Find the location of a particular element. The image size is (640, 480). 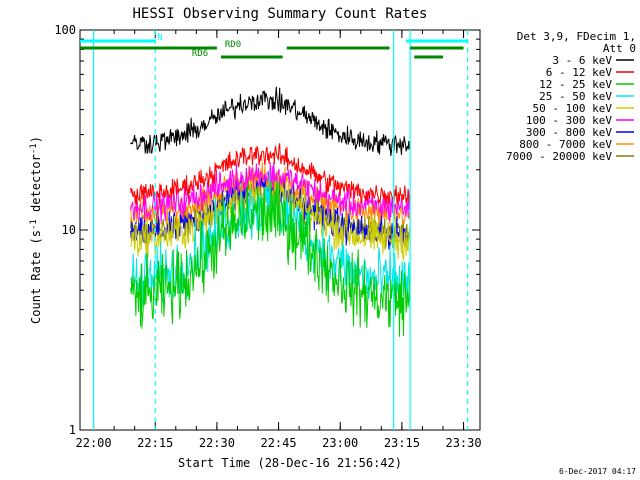

legend-entry-label: 300 - 800 keV is located at coordinates (569, 132).